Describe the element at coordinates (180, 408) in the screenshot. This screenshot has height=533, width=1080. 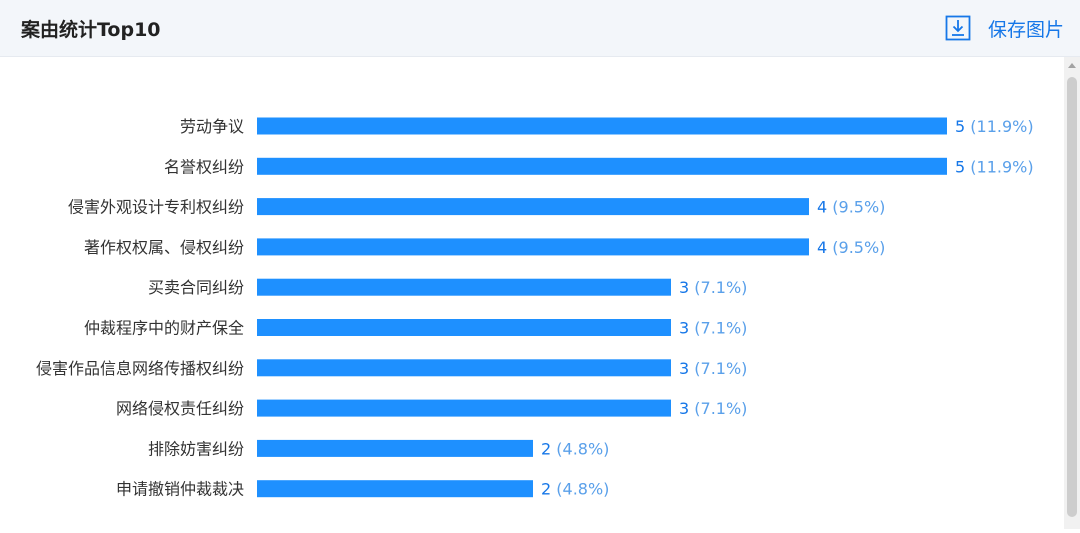
I see `category-label: 网络侵权责任纠纷` at that location.